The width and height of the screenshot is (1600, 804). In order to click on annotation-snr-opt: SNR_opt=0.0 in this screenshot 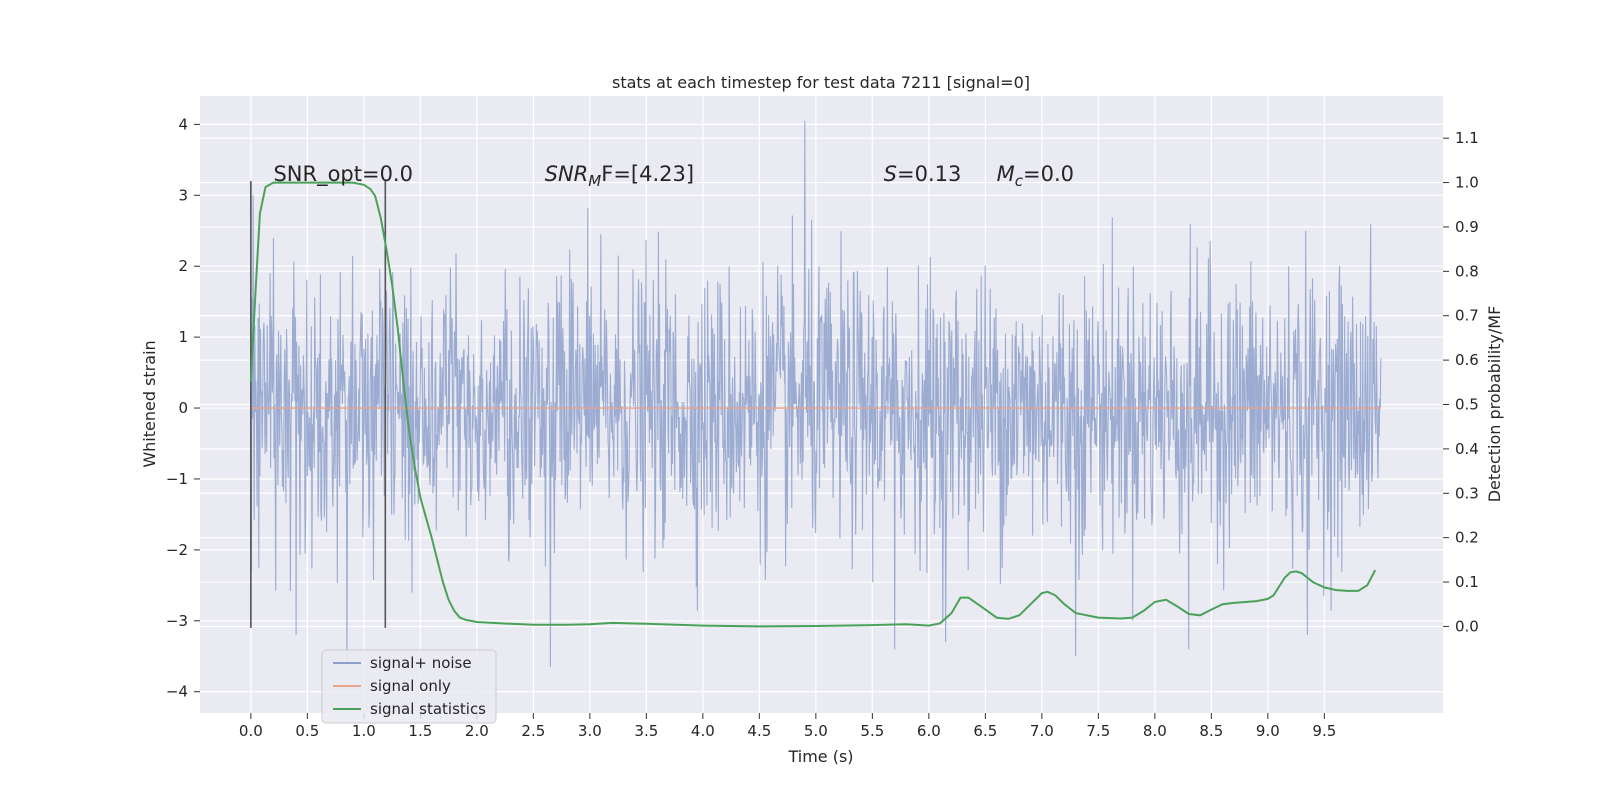, I will do `click(343, 174)`.